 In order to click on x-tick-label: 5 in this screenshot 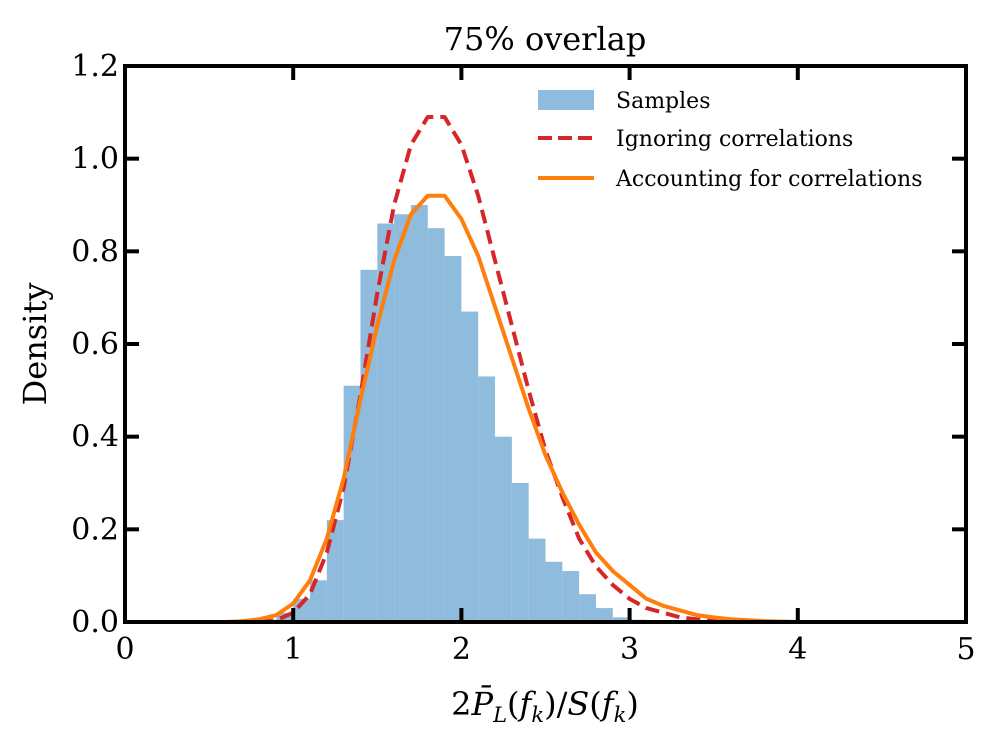, I will do `click(965, 649)`.